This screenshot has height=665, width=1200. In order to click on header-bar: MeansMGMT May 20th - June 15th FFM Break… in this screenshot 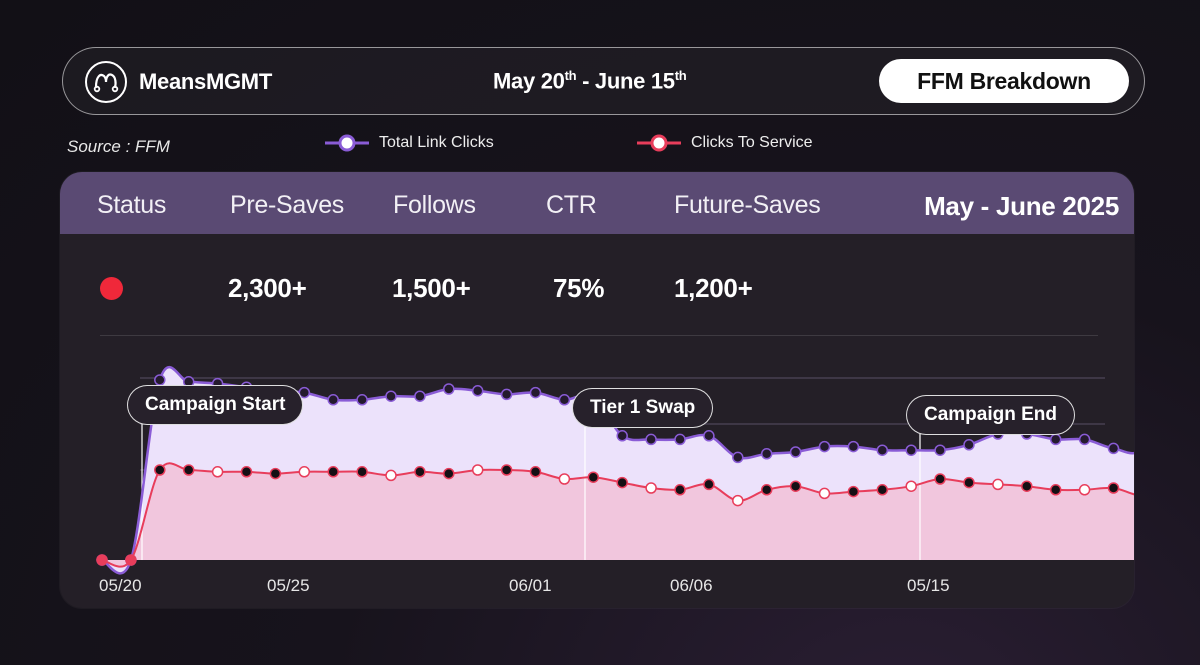, I will do `click(603, 81)`.